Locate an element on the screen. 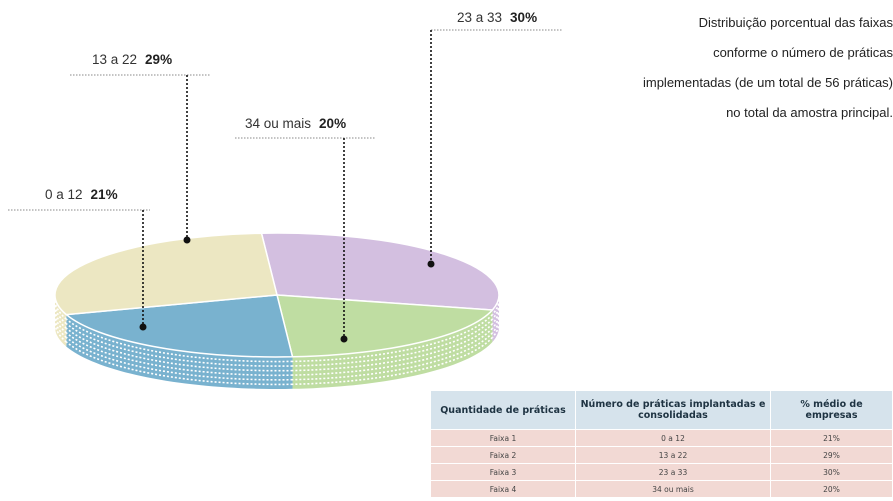 This screenshot has height=501, width=893. table-cell: 34 ou mais is located at coordinates (673, 489).